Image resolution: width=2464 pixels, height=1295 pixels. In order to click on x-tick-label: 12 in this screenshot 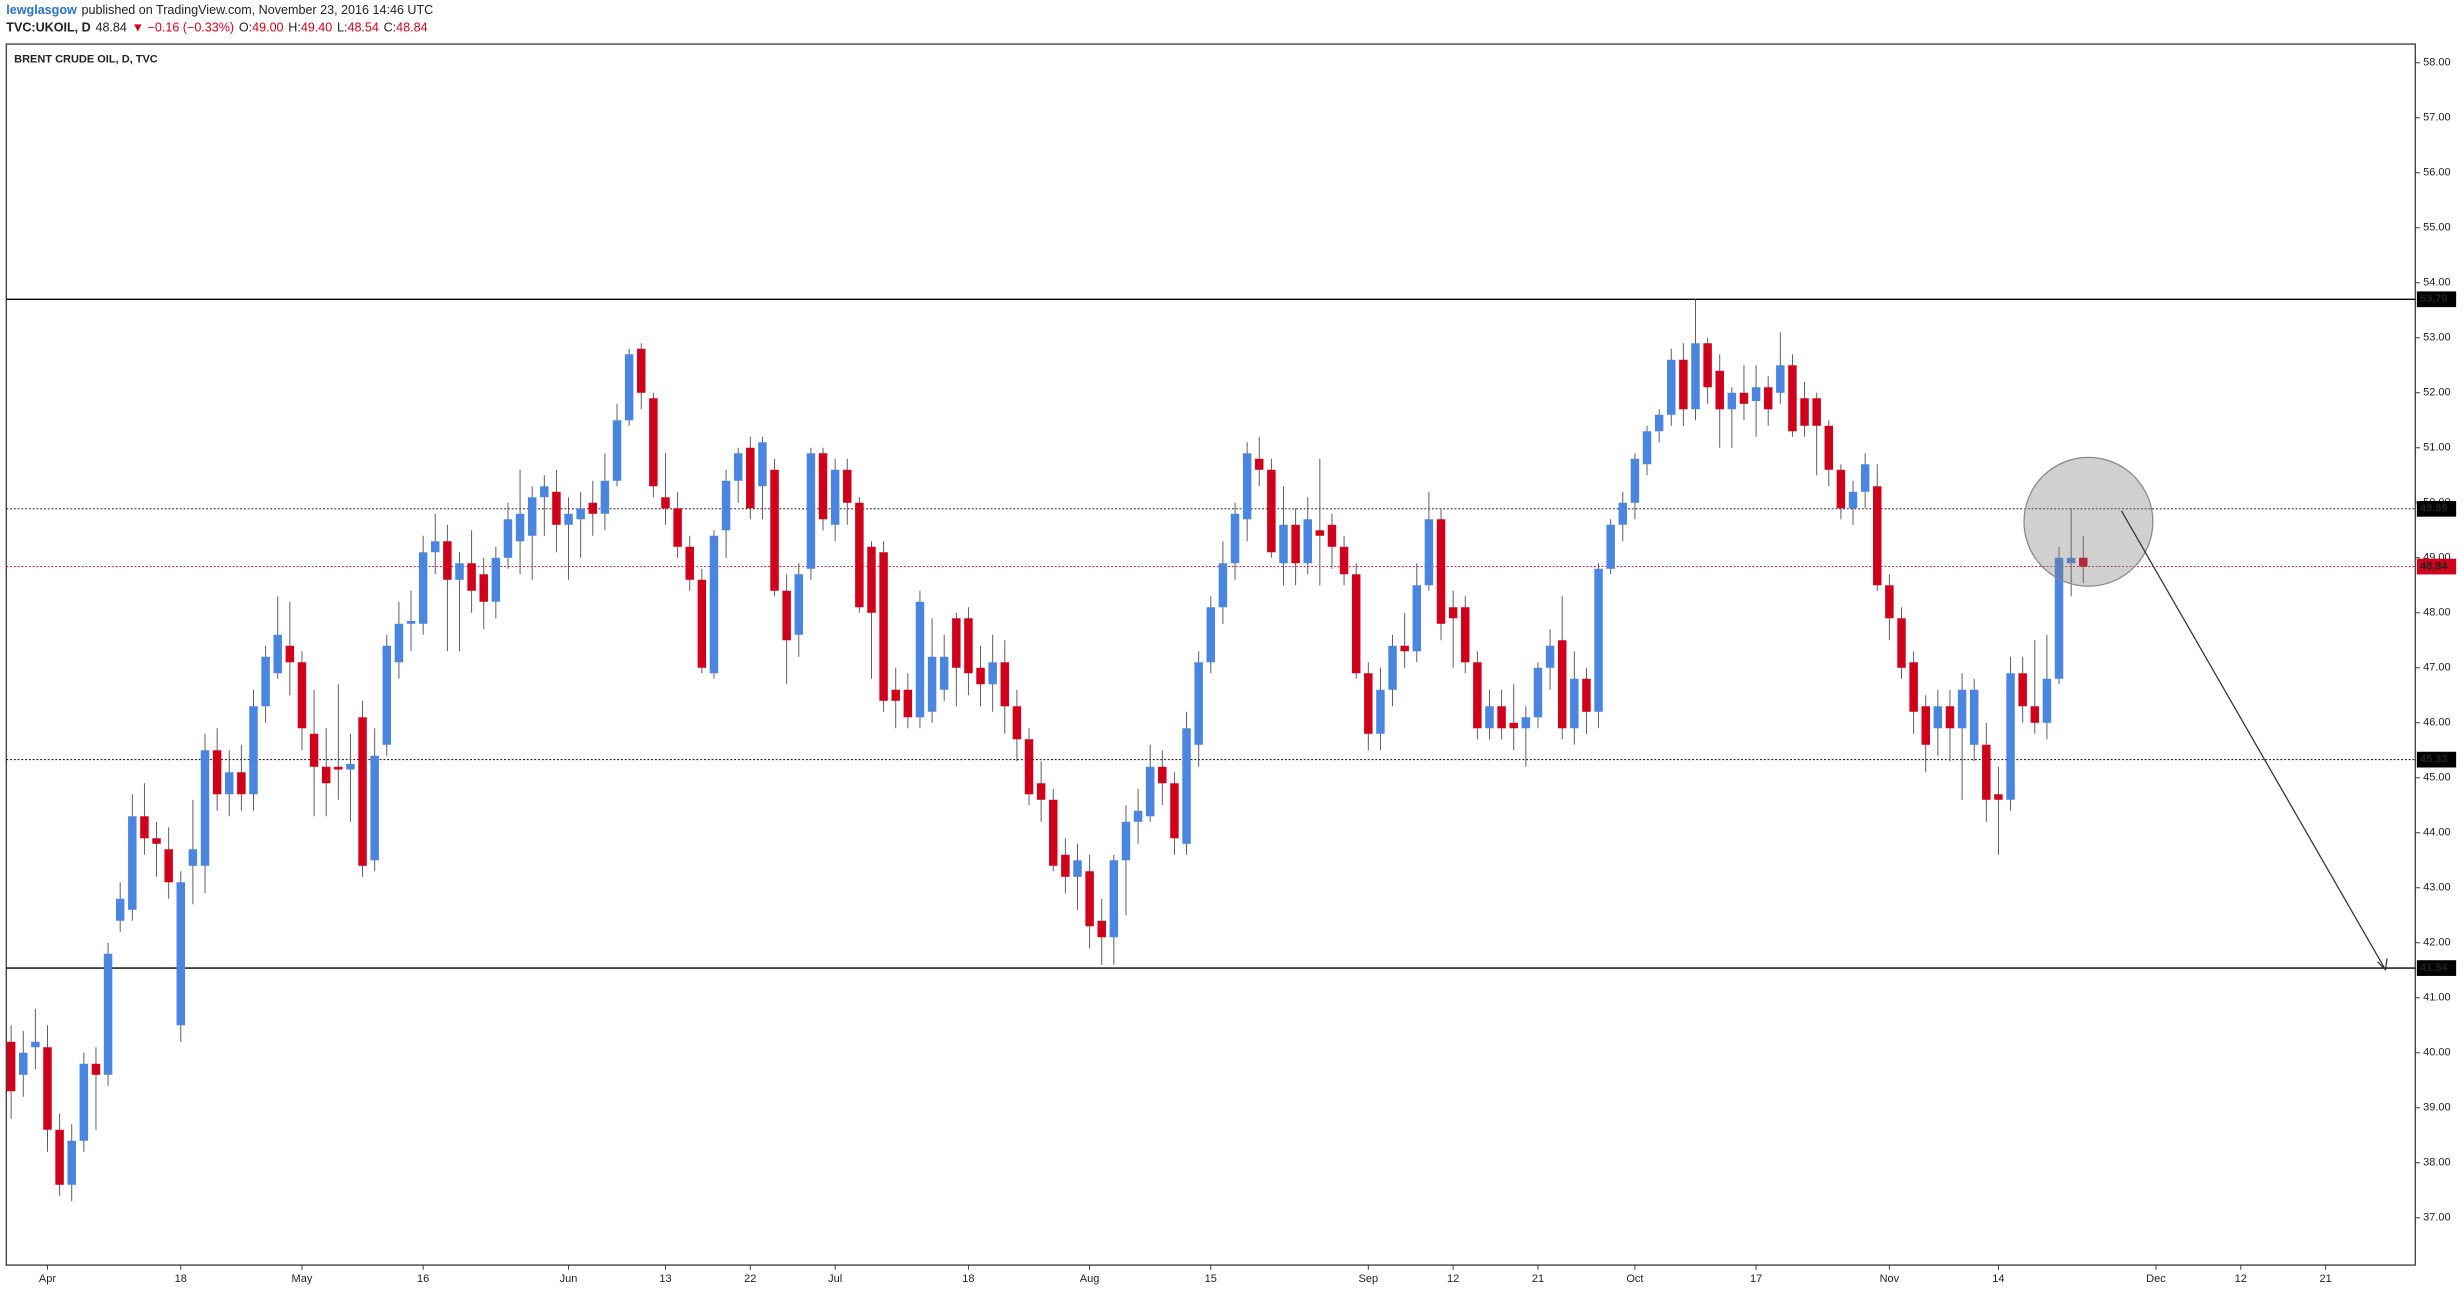, I will do `click(1453, 1279)`.